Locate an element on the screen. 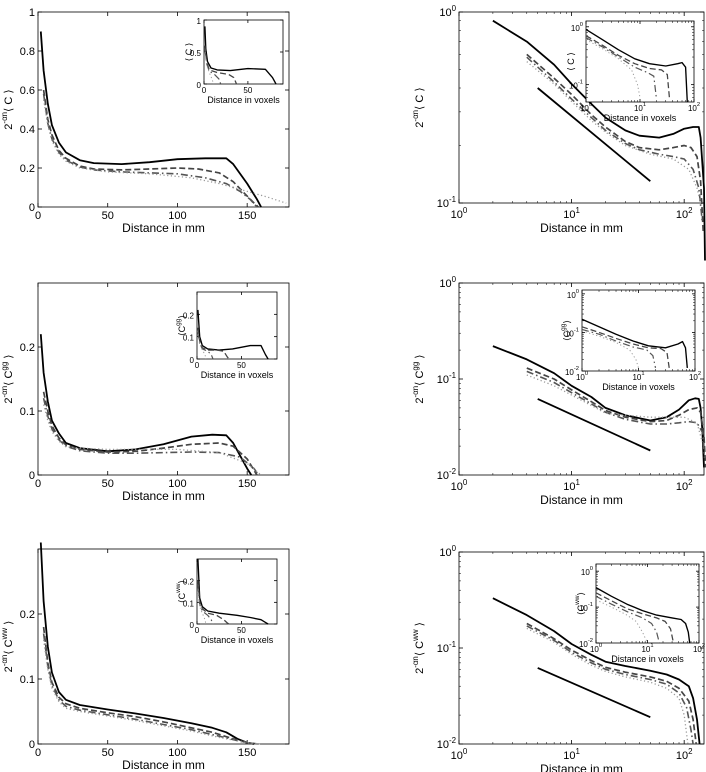 The width and height of the screenshot is (706, 772). inset-1: 0 50 0 0.5 1 Distance in voxels ⟨ C ⟩ is located at coordinates (234, 61).